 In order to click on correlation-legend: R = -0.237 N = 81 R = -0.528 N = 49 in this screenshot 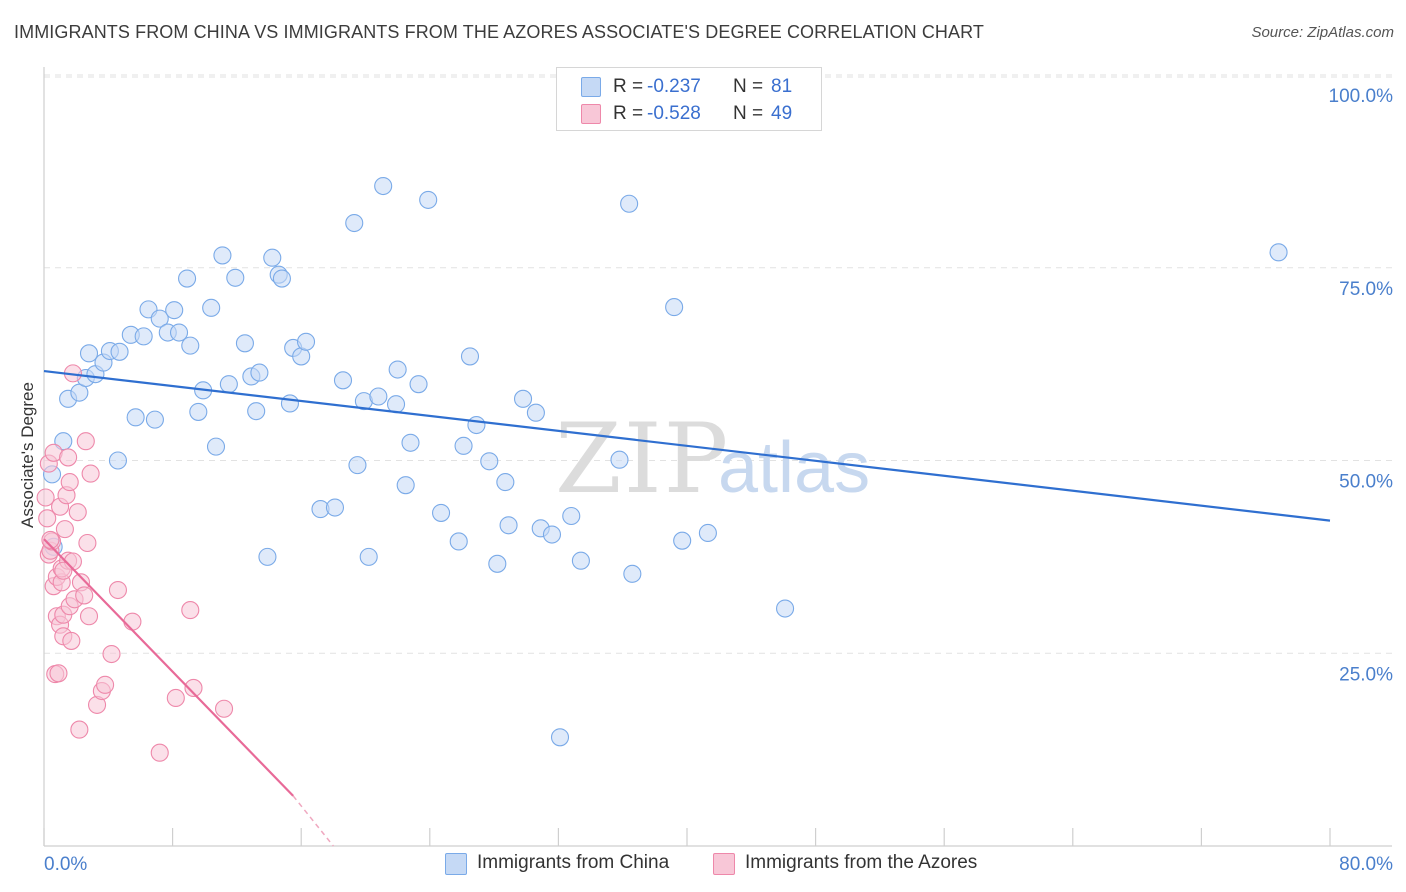, I will do `click(689, 99)`.